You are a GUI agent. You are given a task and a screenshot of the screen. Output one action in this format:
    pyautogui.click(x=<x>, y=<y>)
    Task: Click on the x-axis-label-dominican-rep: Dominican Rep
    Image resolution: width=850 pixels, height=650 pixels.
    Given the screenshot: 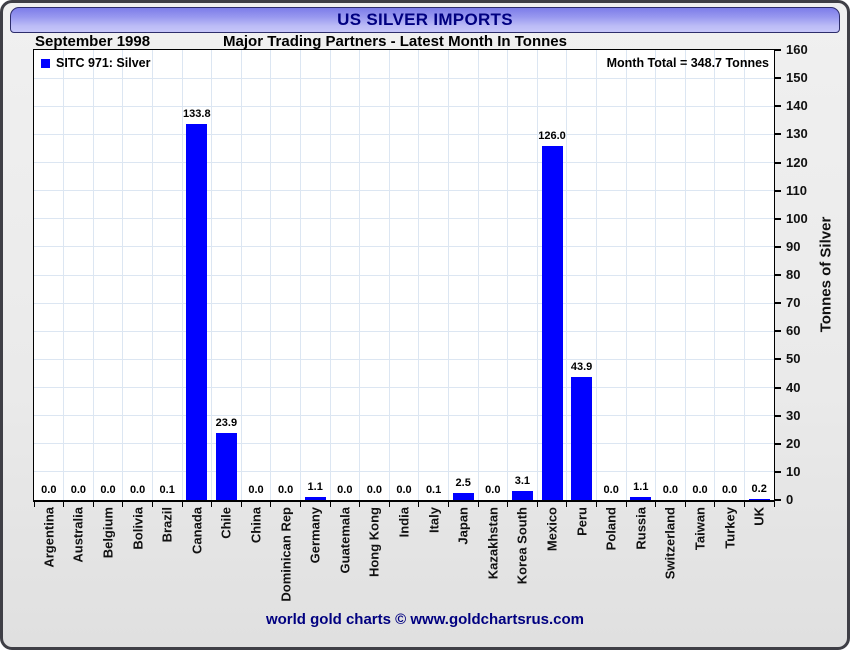 What is the action you would take?
    pyautogui.click(x=286, y=566)
    